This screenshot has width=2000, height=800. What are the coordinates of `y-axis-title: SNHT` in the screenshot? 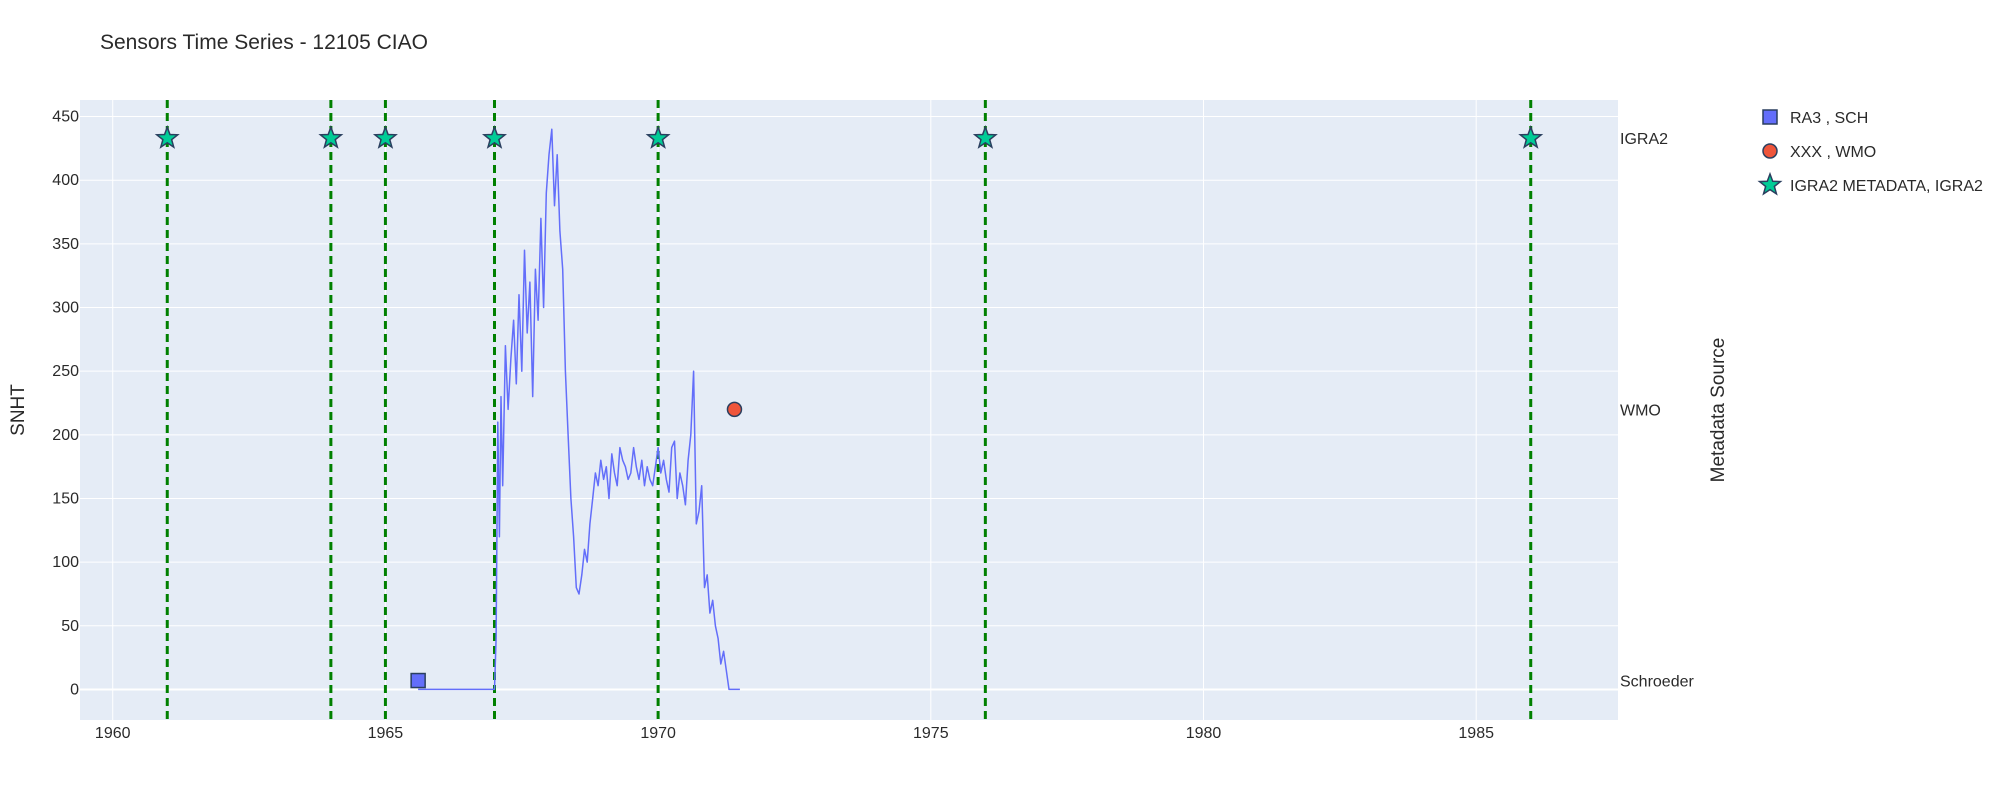 It's located at (18, 410).